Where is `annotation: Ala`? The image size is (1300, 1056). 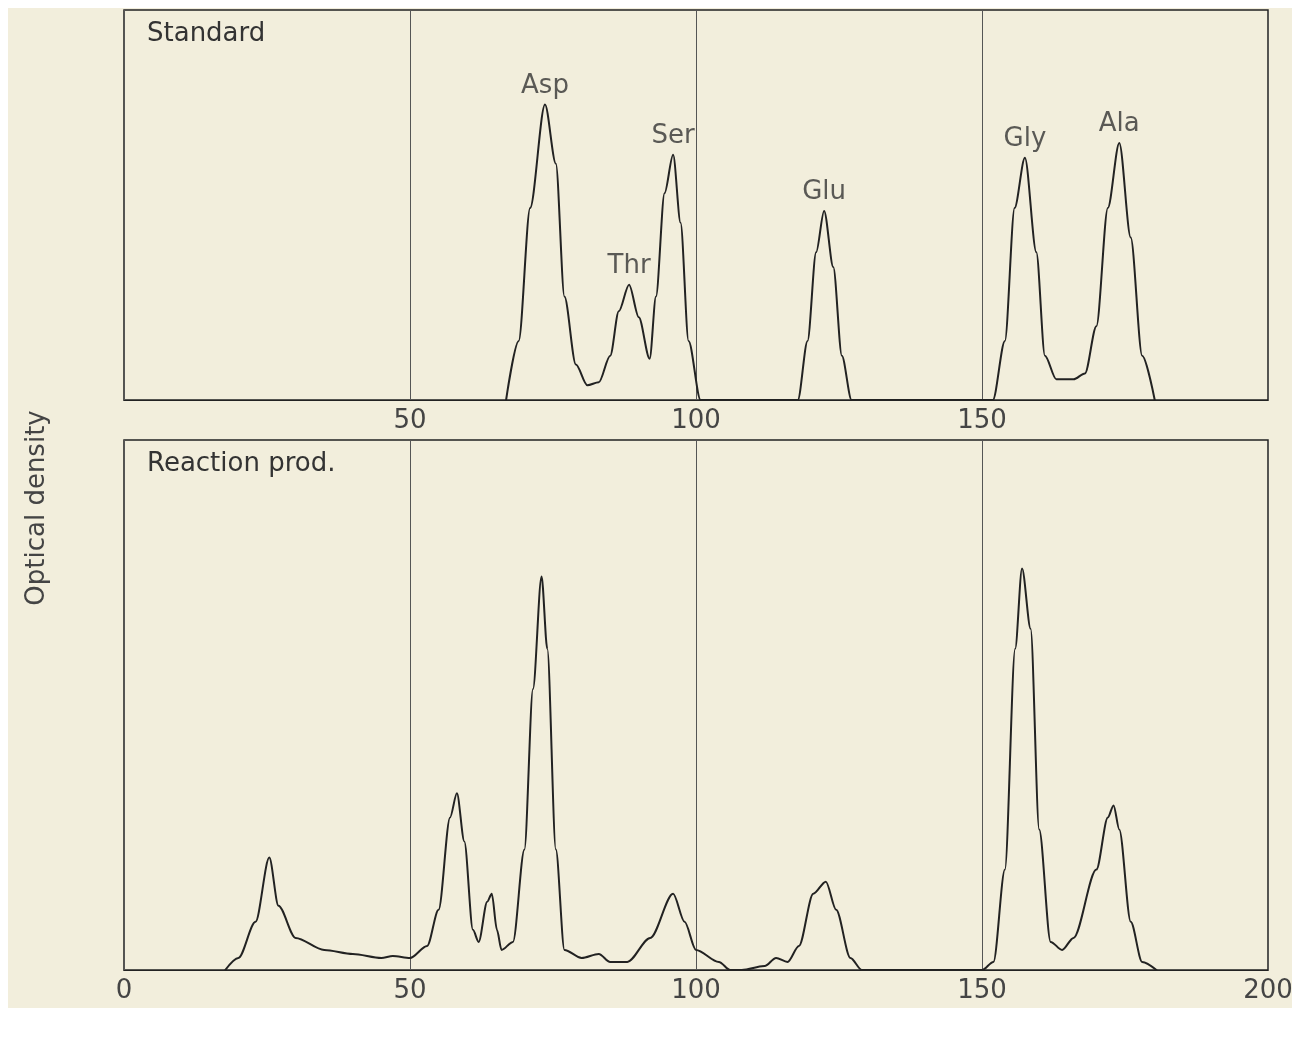
annotation: Ala is located at coordinates (1119, 121).